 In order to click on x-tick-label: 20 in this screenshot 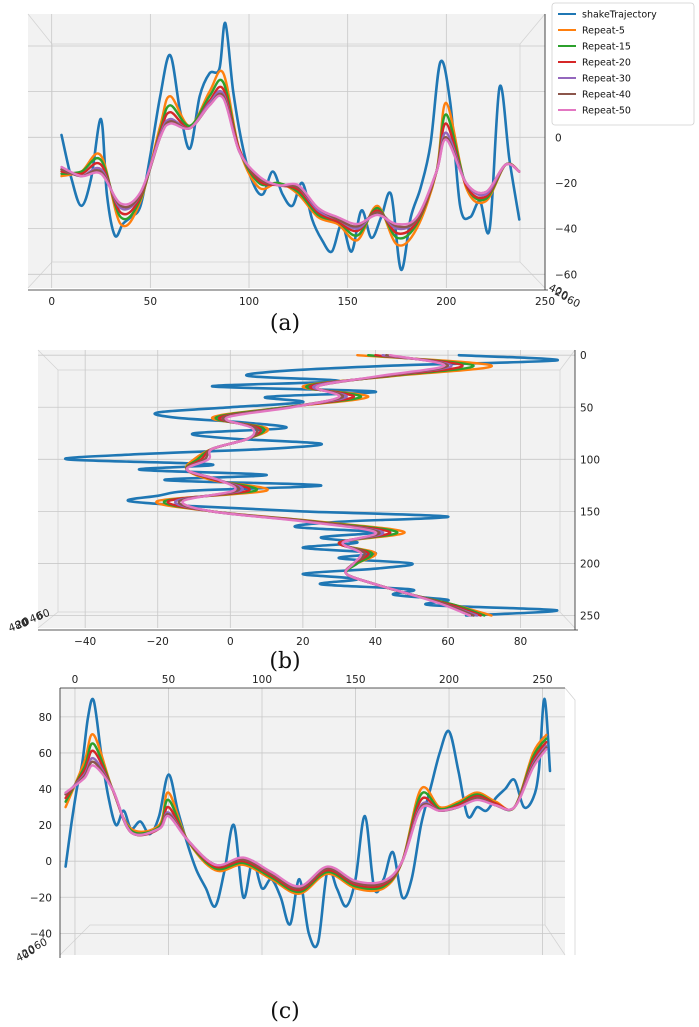, I will do `click(302, 642)`.